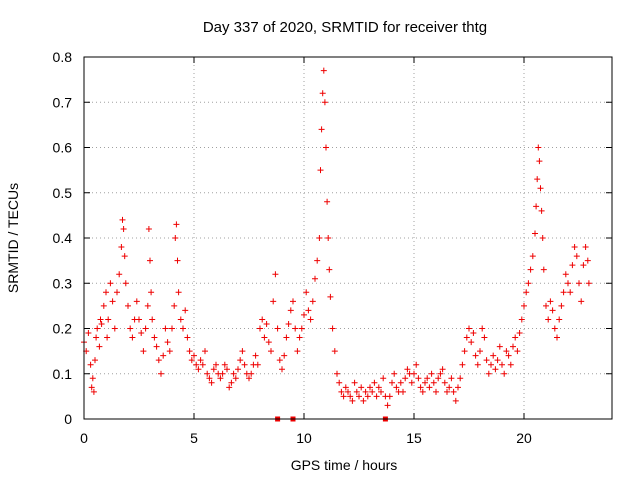 This screenshot has height=480, width=640. I want to click on x-tick-label: 20, so click(524, 438).